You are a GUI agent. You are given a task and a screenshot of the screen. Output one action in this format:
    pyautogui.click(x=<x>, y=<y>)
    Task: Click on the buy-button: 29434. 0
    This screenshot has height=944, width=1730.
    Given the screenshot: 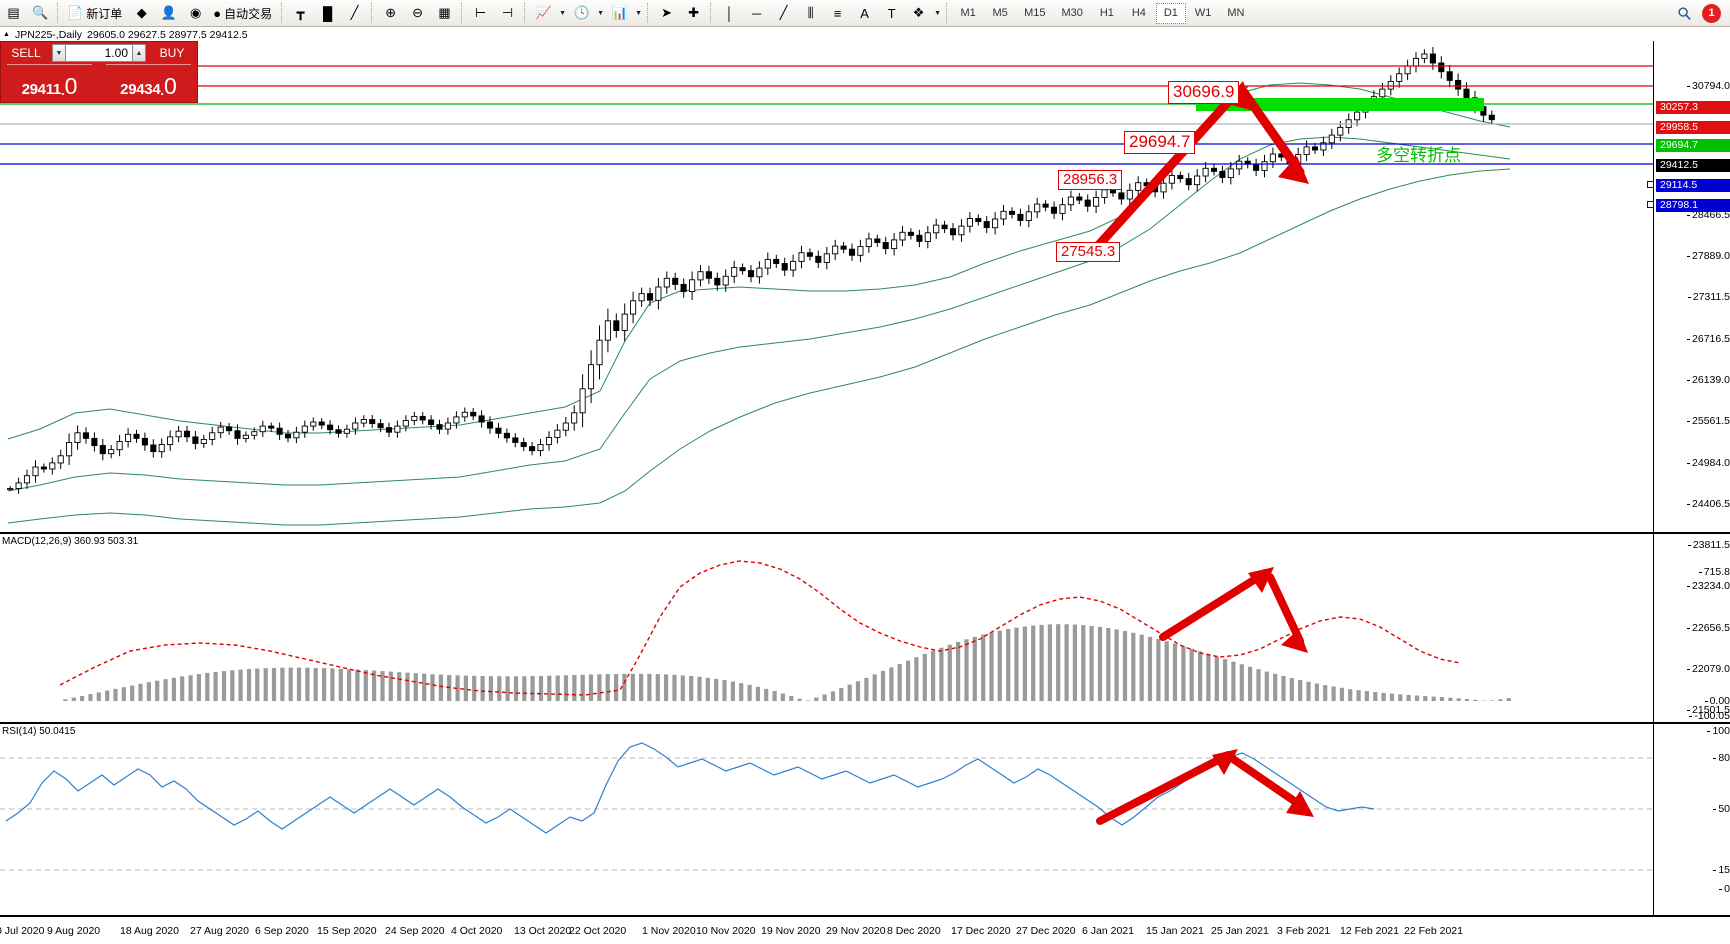 What is the action you would take?
    pyautogui.click(x=147, y=83)
    